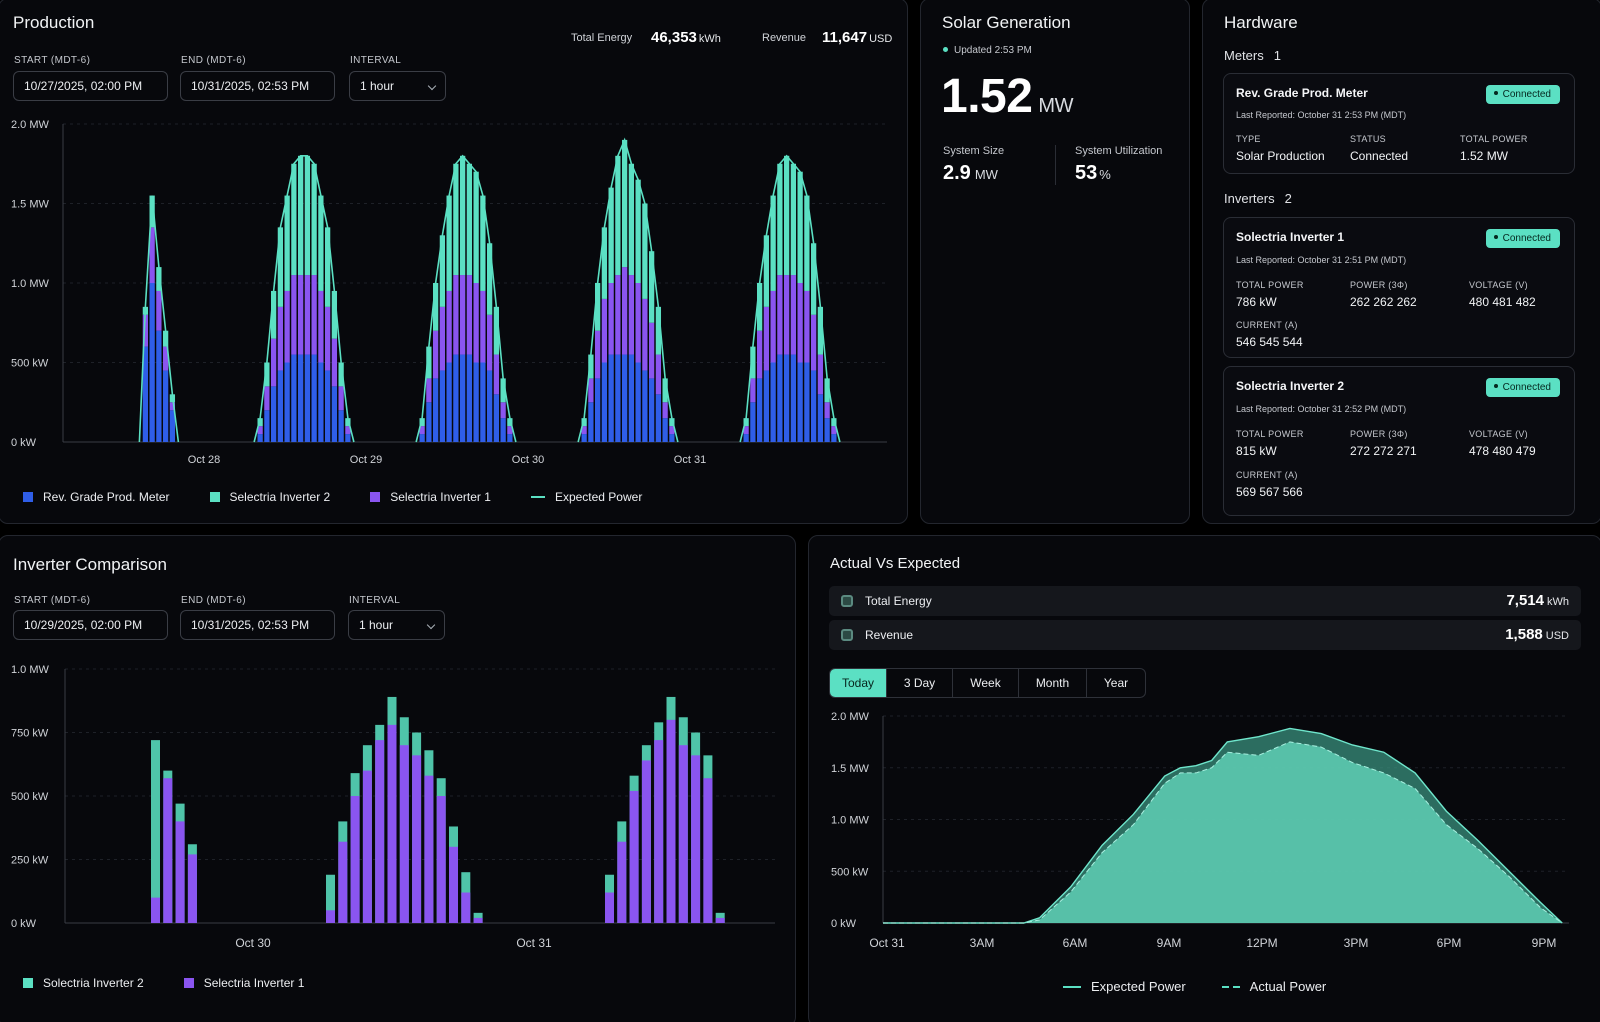 This screenshot has width=1600, height=1022. I want to click on y-tick-label: 0 kW, so click(24, 443).